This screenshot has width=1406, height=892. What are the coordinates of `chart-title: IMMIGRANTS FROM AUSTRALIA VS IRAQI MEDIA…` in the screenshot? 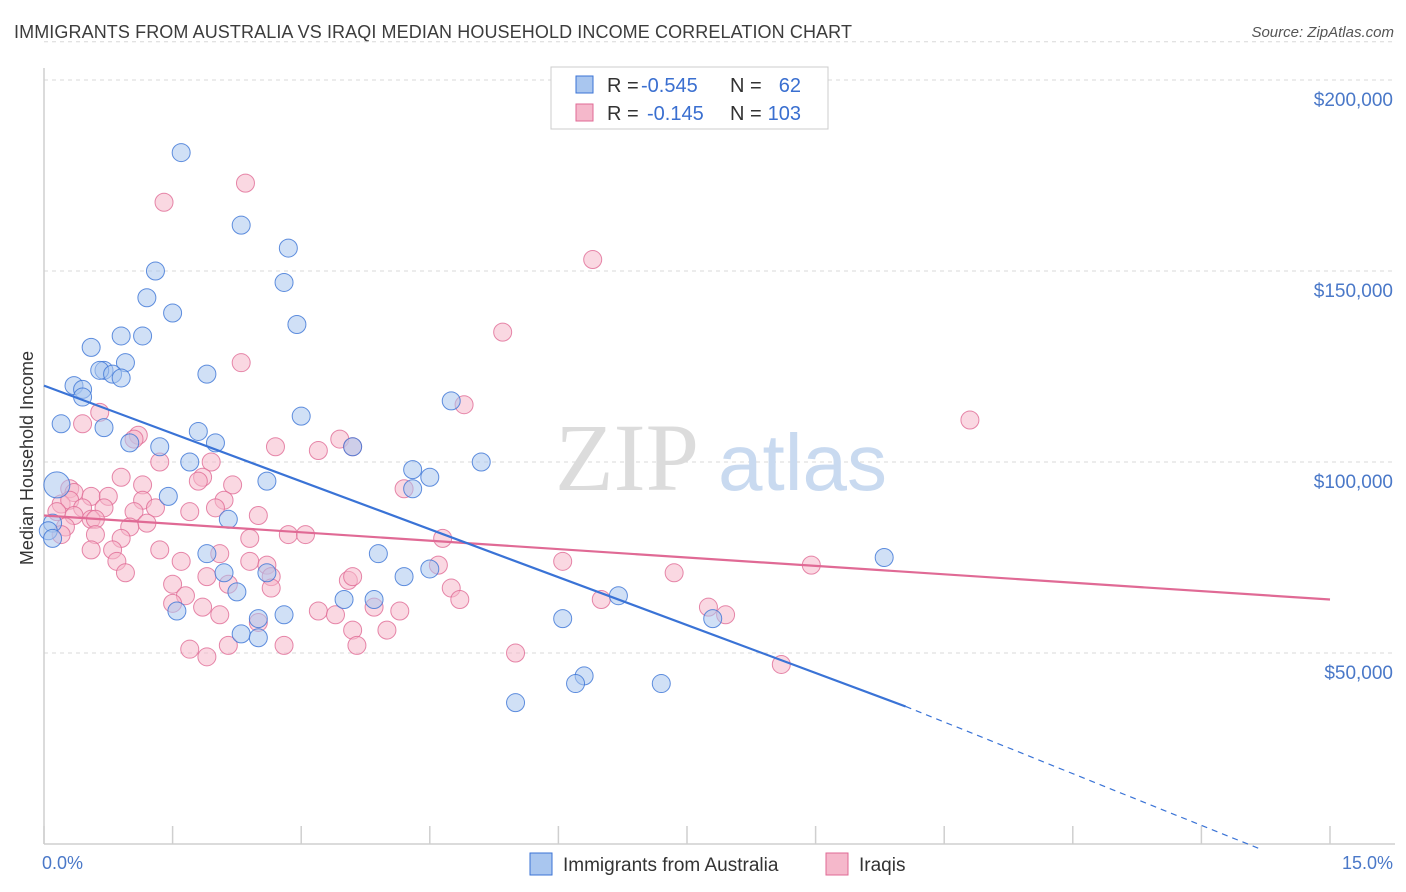 It's located at (433, 32).